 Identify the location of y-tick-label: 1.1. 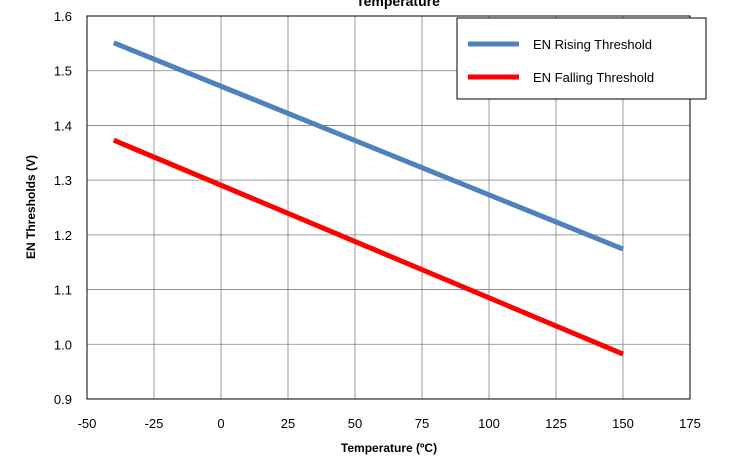
(63, 290).